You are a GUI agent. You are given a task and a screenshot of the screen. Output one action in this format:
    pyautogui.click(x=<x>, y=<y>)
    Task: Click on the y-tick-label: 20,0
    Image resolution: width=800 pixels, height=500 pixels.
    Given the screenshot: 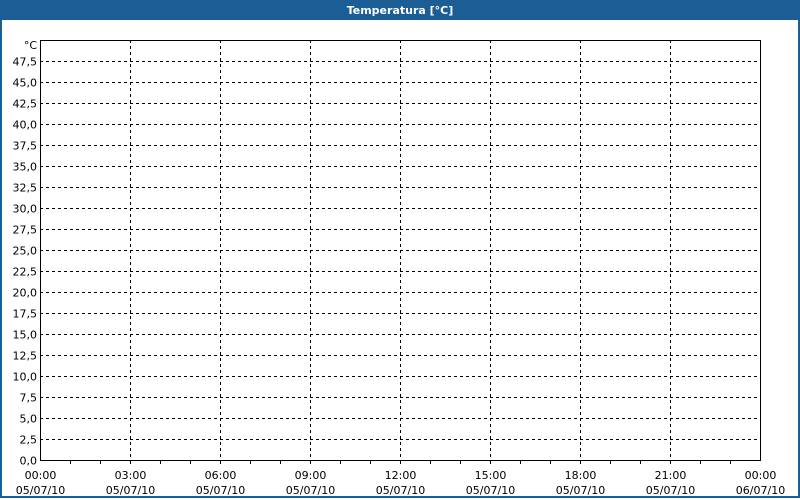 What is the action you would take?
    pyautogui.click(x=25, y=293)
    